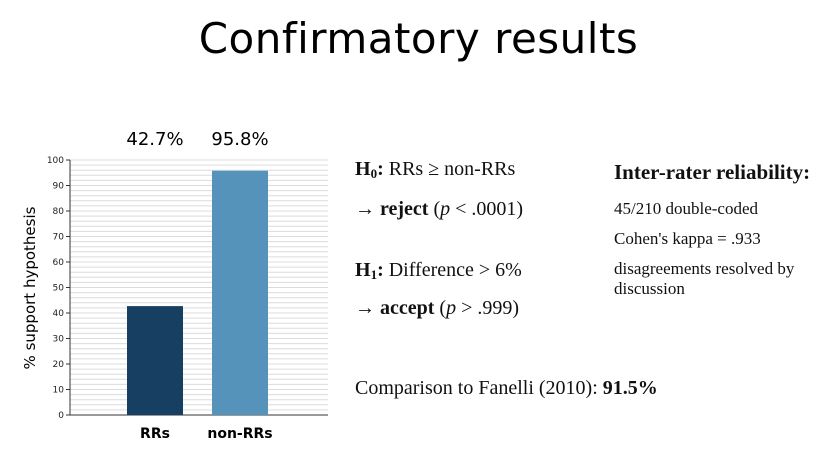 The height and width of the screenshot is (450, 837). What do you see at coordinates (479, 388) in the screenshot?
I see `comparison-text: Comparison to Fanelli (2010):` at bounding box center [479, 388].